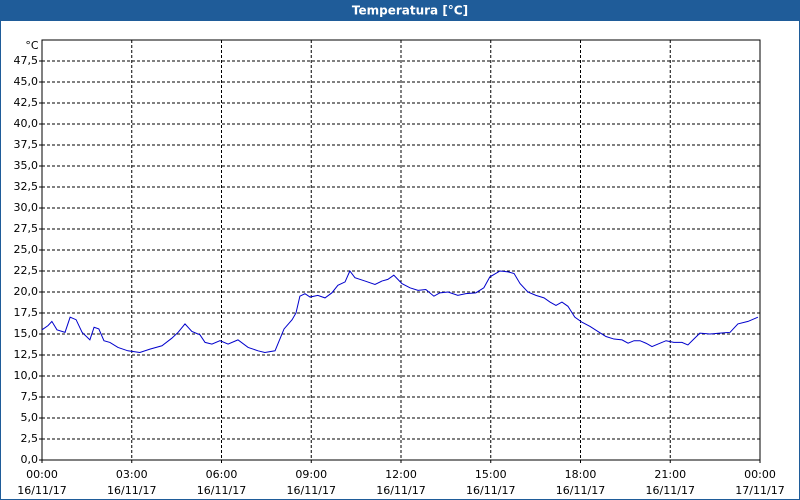  I want to click on y-tick-label: 30,0, so click(26, 207).